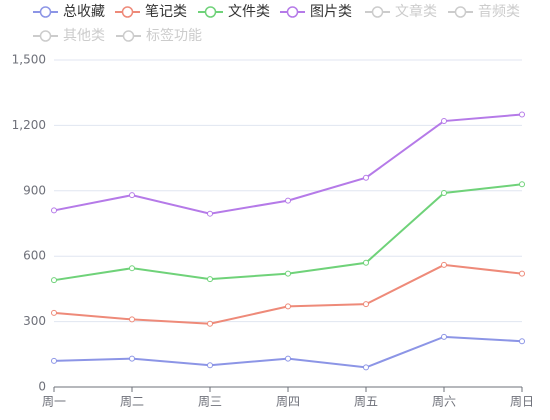  What do you see at coordinates (29, 60) in the screenshot?
I see `y-tick-label: 1,500` at bounding box center [29, 60].